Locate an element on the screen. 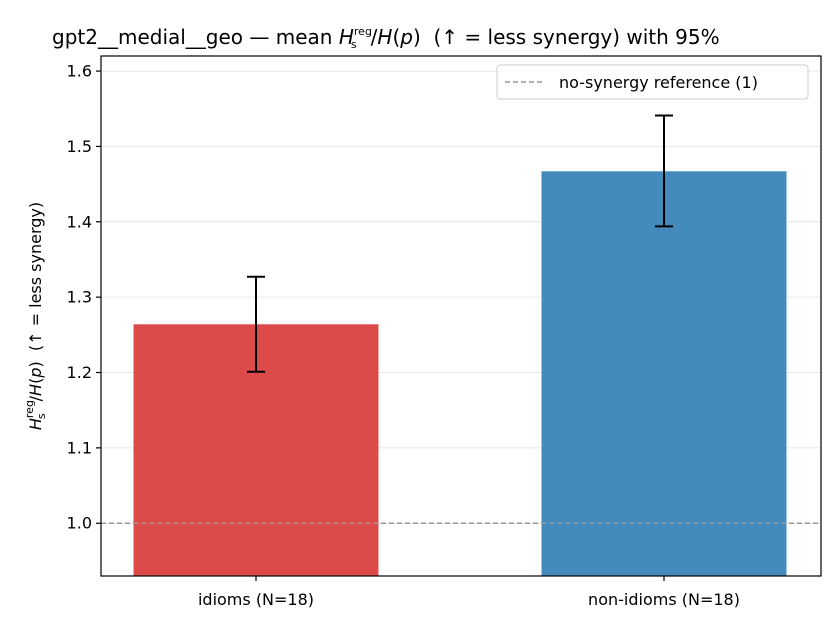 The image size is (840, 630). legend: no-synergy reference (1) is located at coordinates (652, 82).